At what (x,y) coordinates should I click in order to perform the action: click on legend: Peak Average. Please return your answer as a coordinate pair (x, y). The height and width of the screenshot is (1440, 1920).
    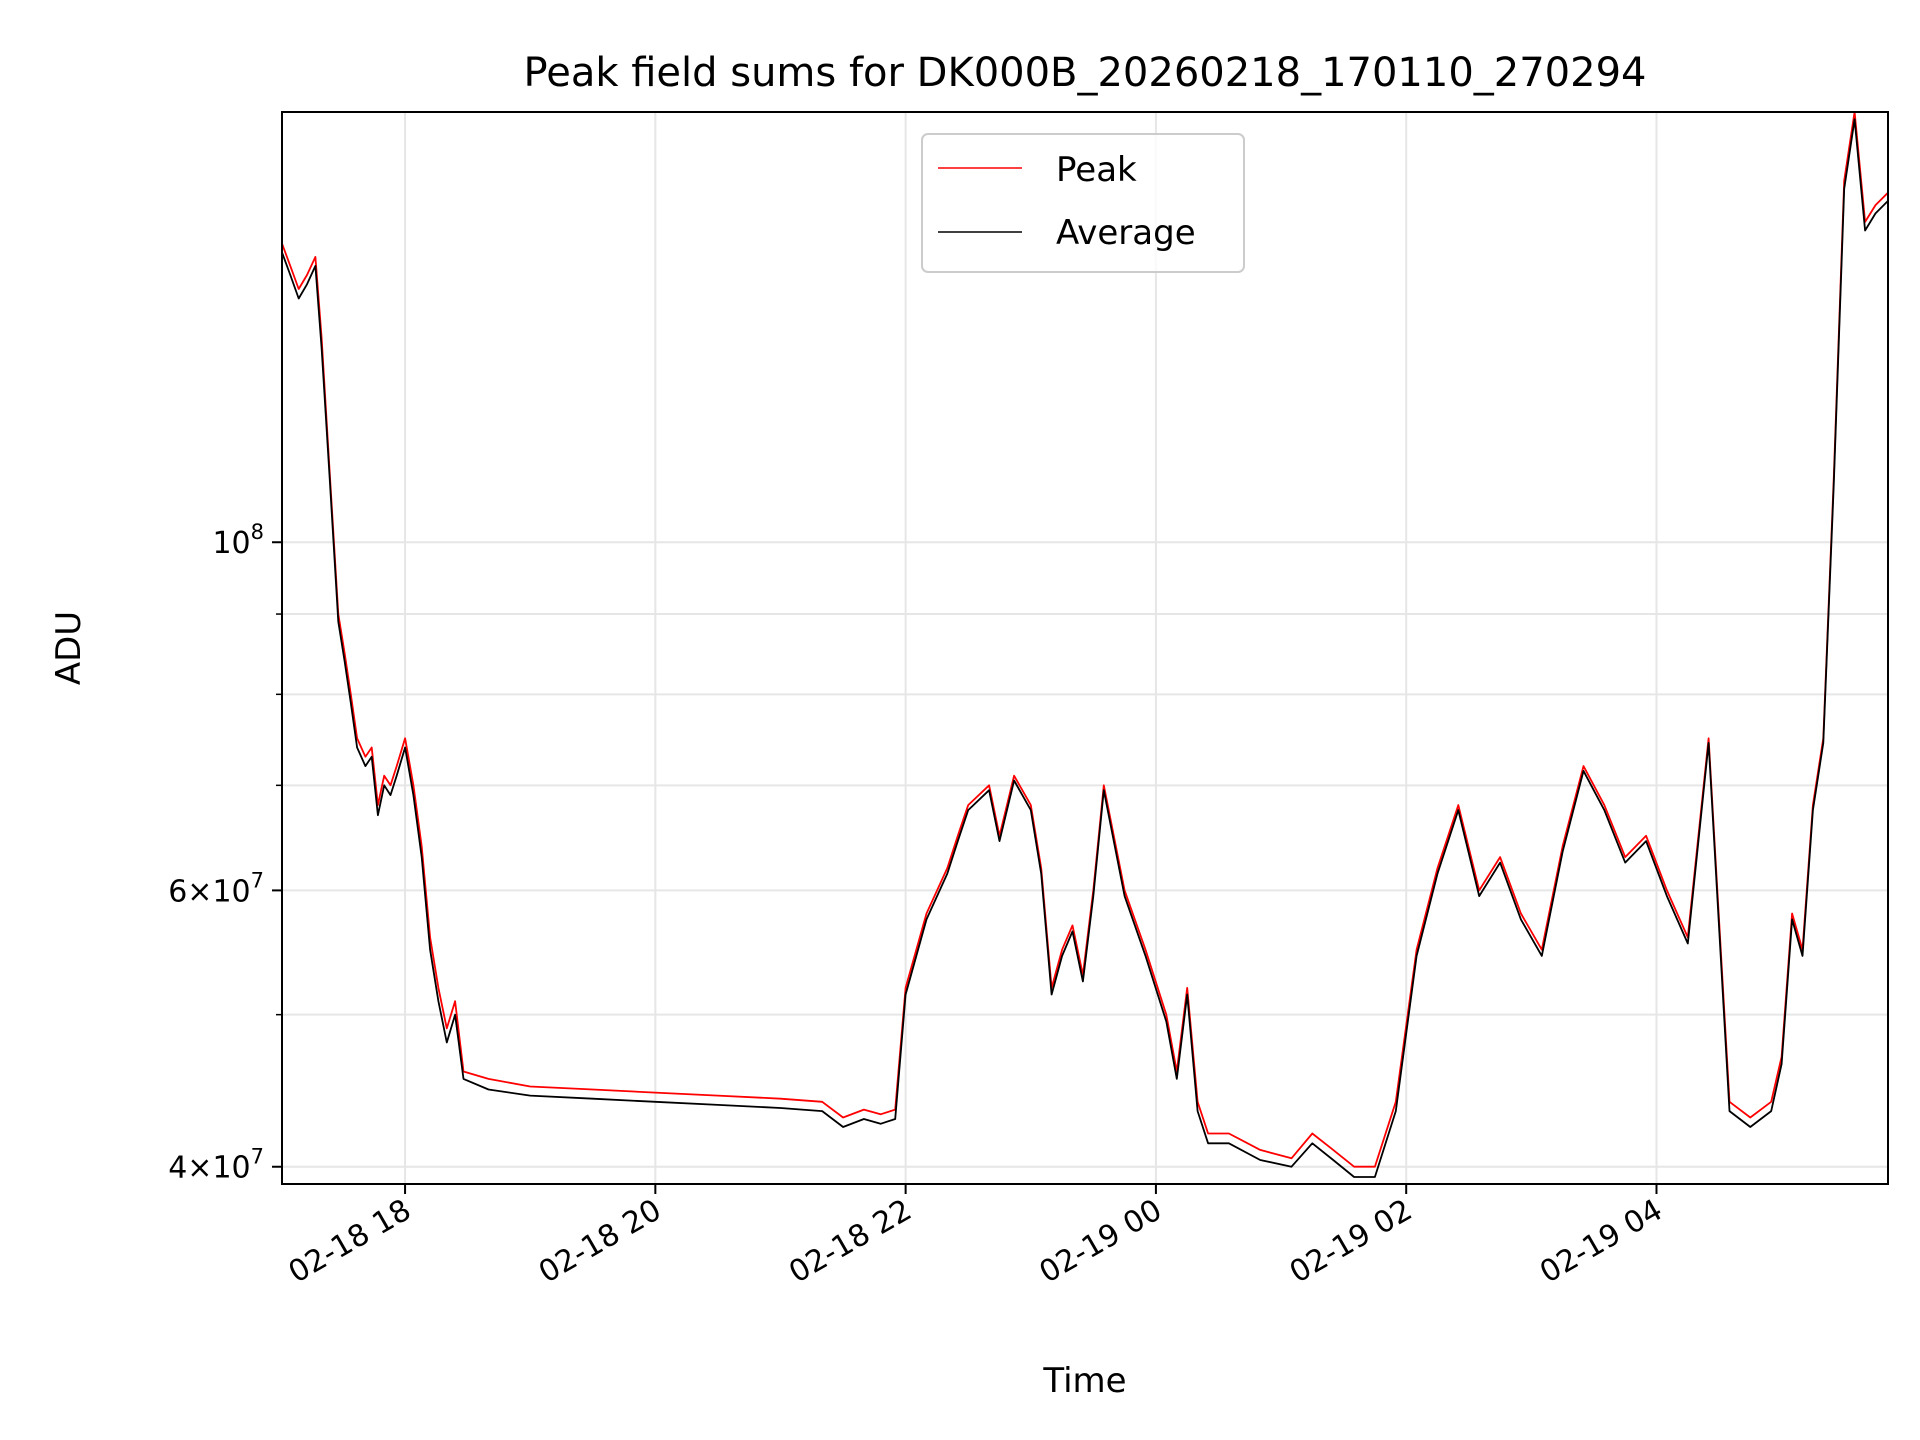
    Looking at the image, I should click on (1083, 203).